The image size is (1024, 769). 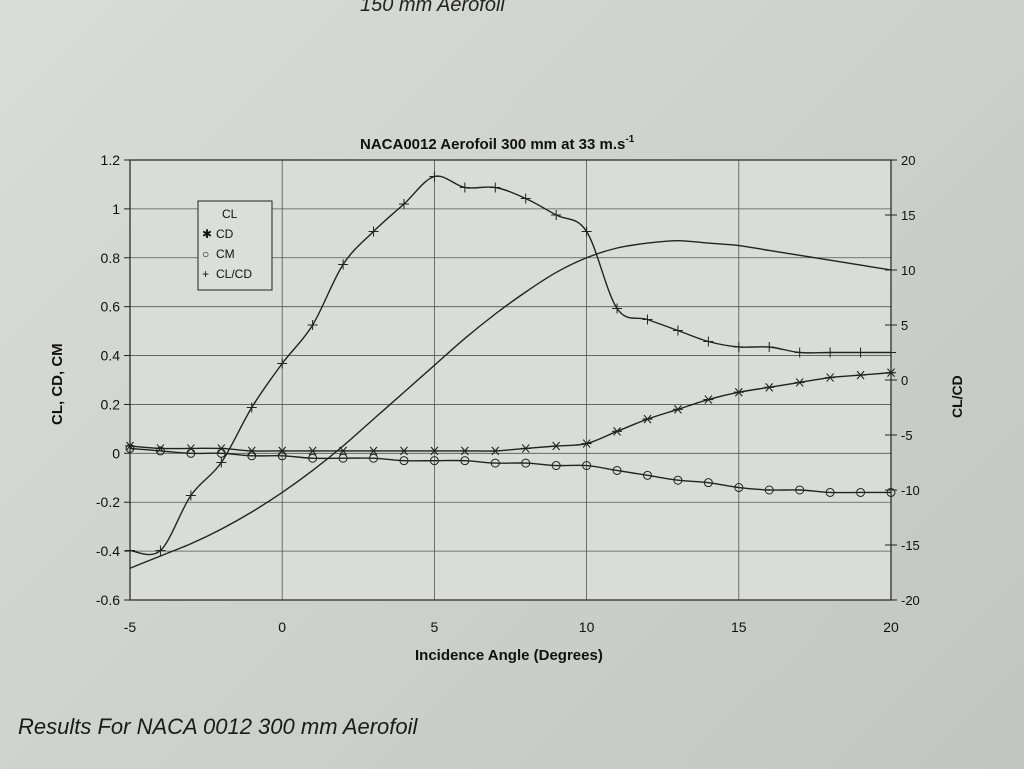 What do you see at coordinates (234, 274) in the screenshot?
I see `legend-label: CL/CD` at bounding box center [234, 274].